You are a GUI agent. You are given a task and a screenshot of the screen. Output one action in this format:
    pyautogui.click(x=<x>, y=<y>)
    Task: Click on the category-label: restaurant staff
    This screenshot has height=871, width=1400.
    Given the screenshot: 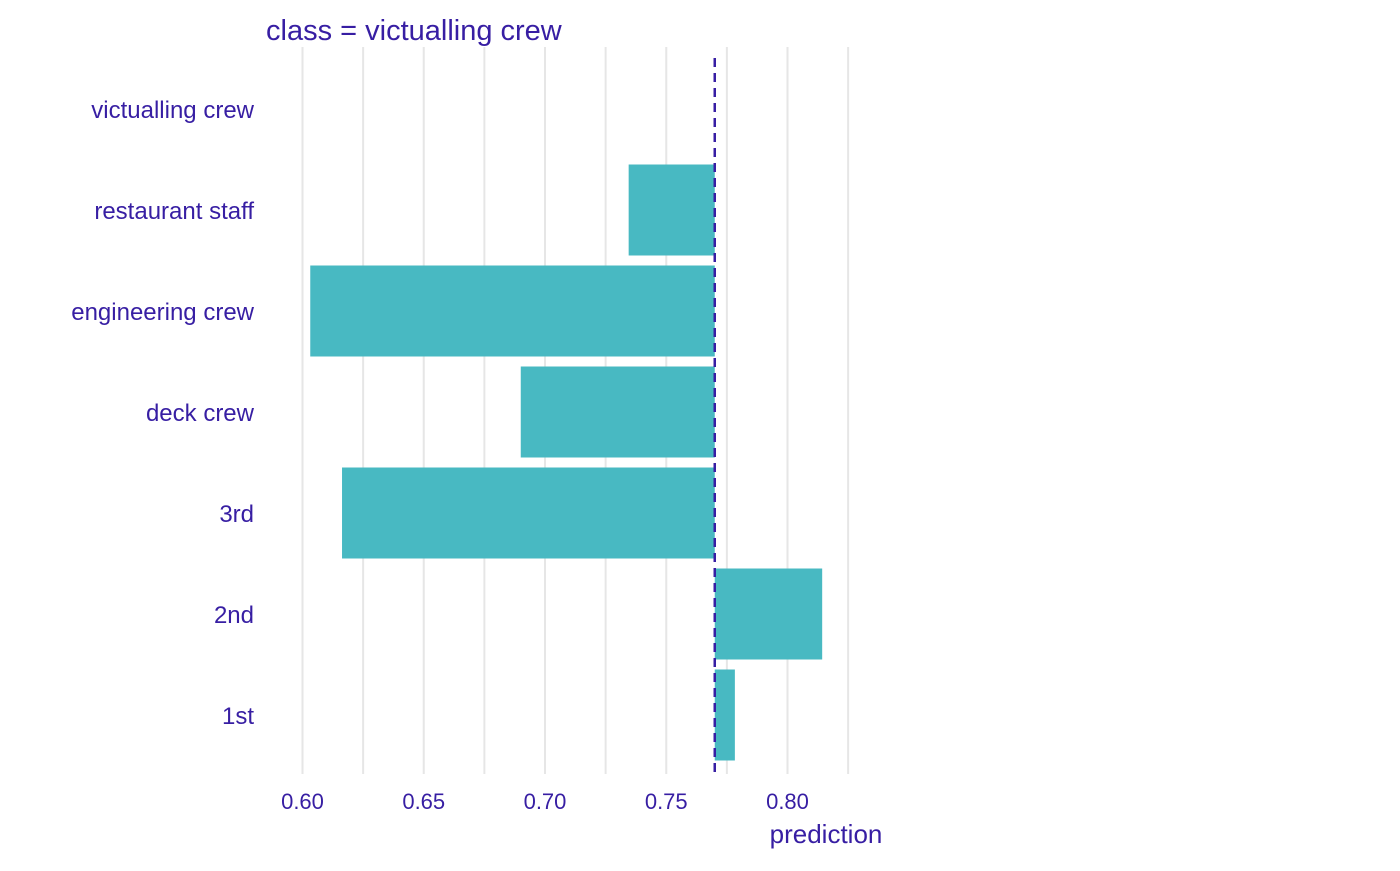 What is the action you would take?
    pyautogui.click(x=174, y=211)
    